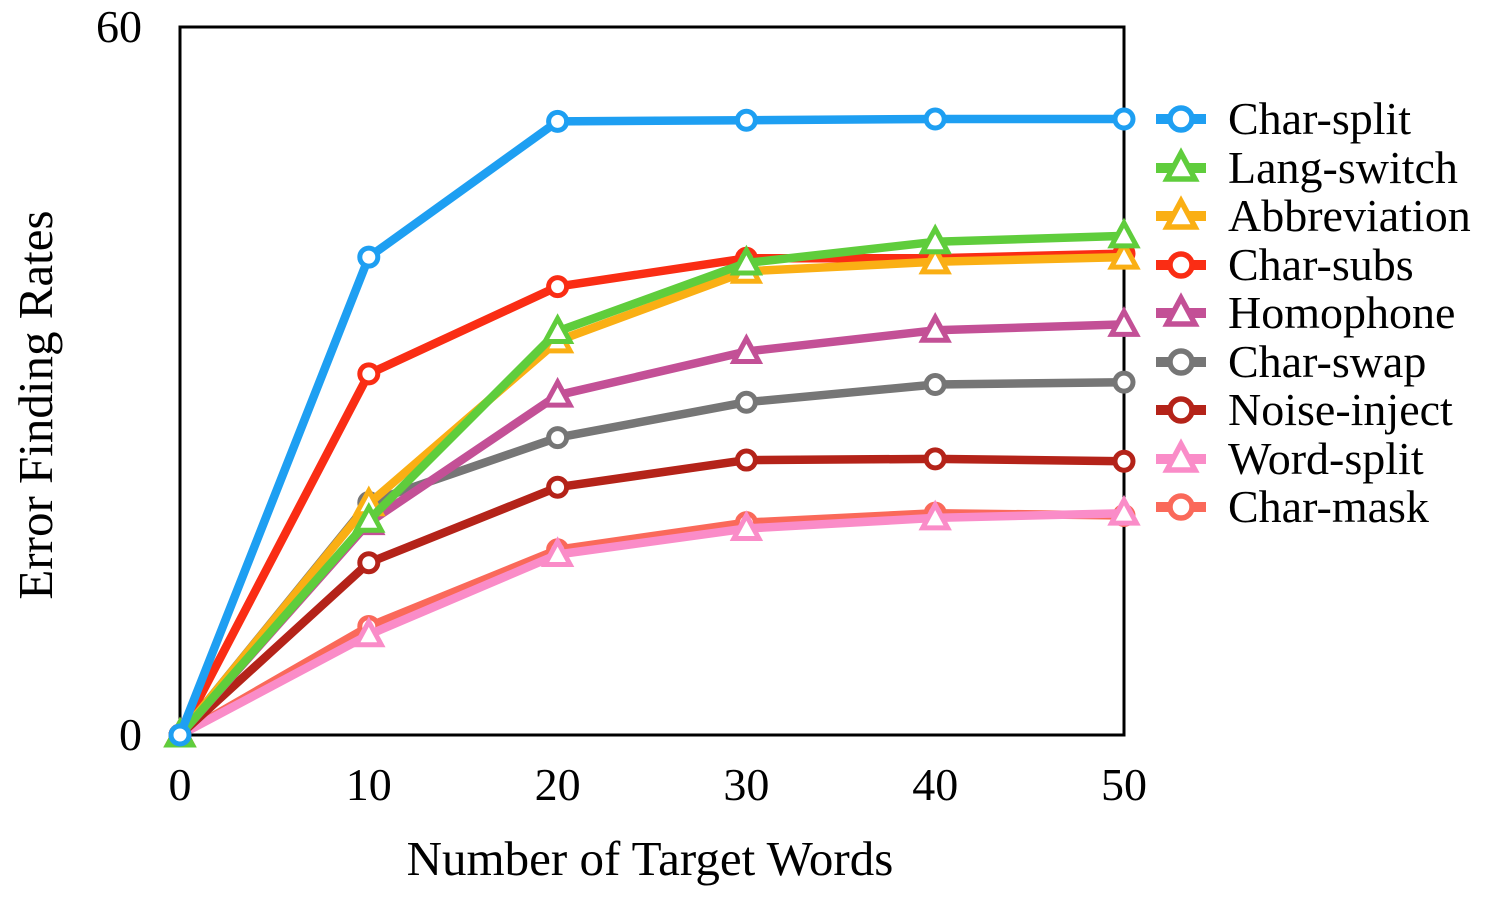  What do you see at coordinates (935, 385) in the screenshot?
I see `marker-char-swap-x40` at bounding box center [935, 385].